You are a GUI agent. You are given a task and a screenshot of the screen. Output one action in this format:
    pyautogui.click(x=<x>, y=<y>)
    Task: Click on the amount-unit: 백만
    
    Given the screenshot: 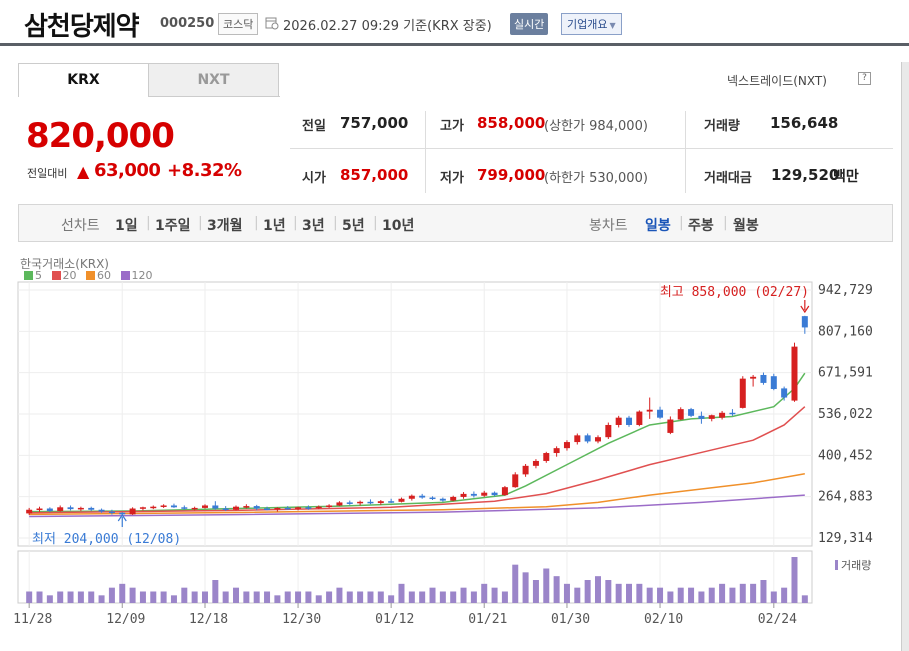 What is the action you would take?
    pyautogui.click(x=846, y=177)
    